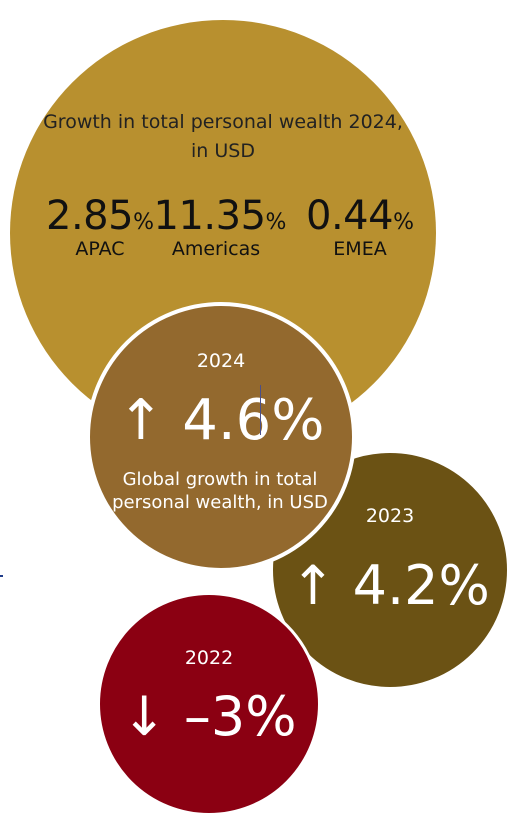  What do you see at coordinates (216, 249) in the screenshot?
I see `stat-americas-region: Americas` at bounding box center [216, 249].